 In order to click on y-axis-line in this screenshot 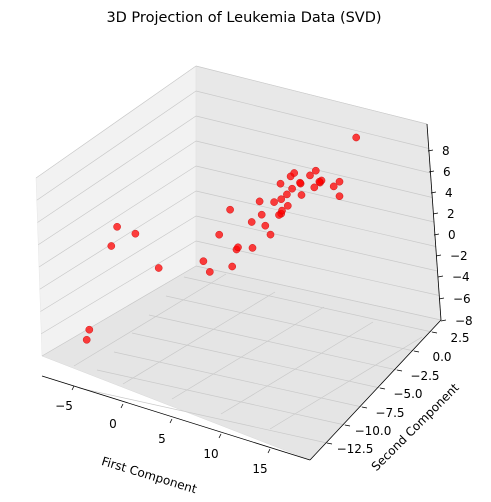, I will do `click(375, 390)`.